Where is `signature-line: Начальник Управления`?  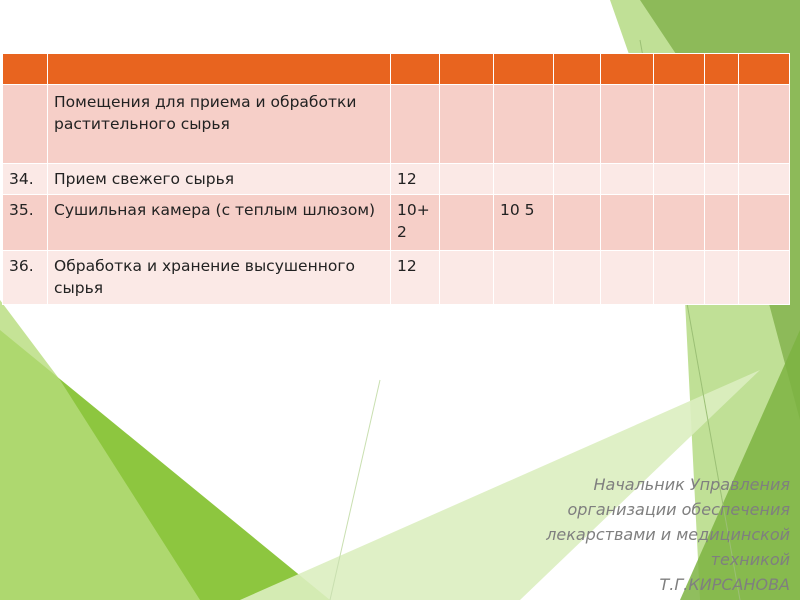
signature-line: Начальник Управления is located at coordinates (691, 484).